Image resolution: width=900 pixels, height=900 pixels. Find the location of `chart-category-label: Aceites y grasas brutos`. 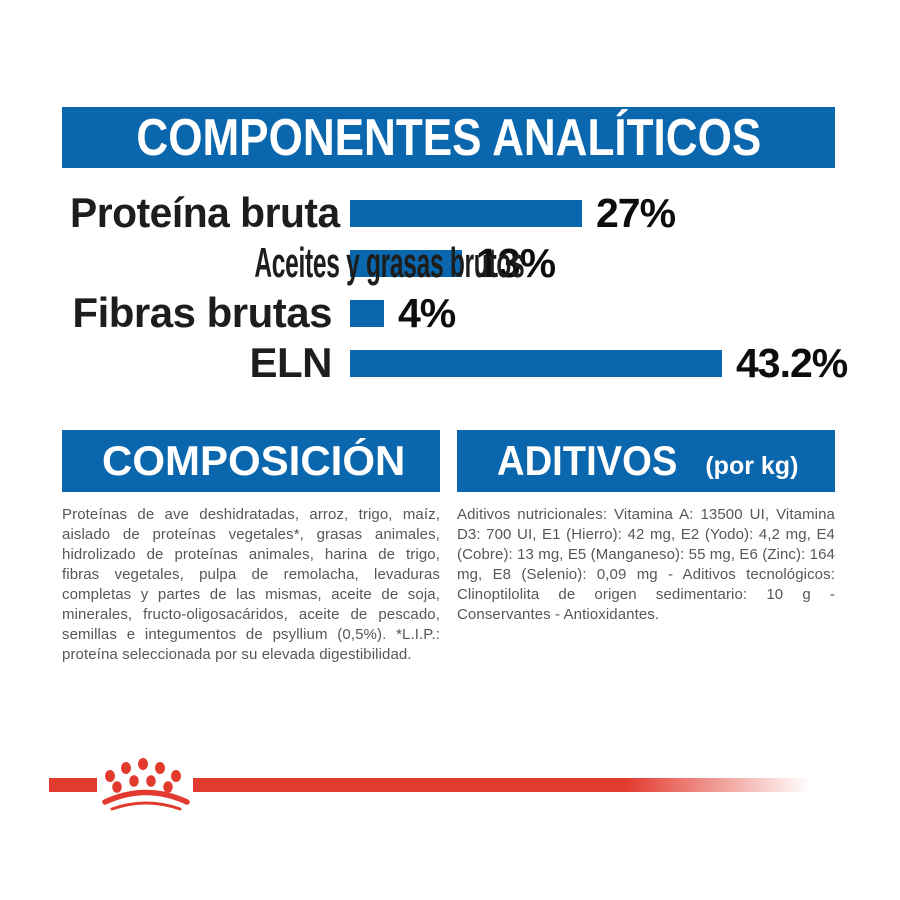

chart-category-label: Aceites y grasas brutos is located at coordinates (389, 262).